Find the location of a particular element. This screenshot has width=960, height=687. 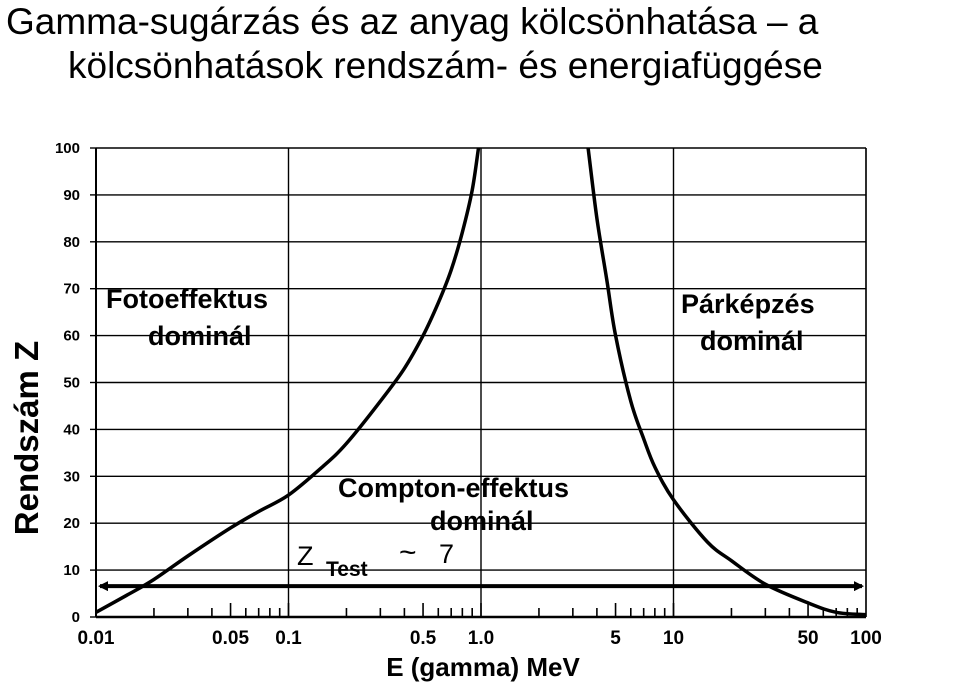

y-tick-label: 50 is located at coordinates (71, 383).